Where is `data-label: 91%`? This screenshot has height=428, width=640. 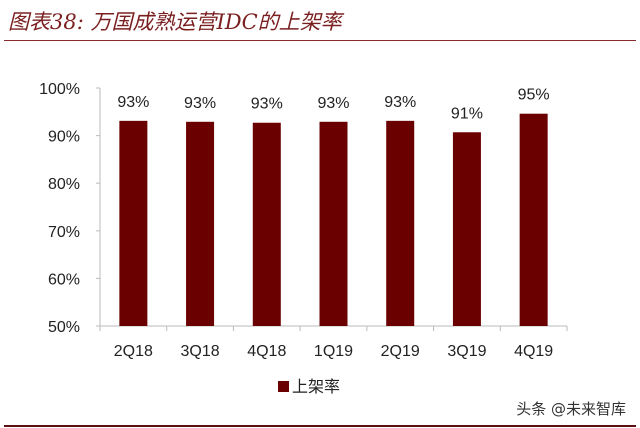 data-label: 91% is located at coordinates (467, 113).